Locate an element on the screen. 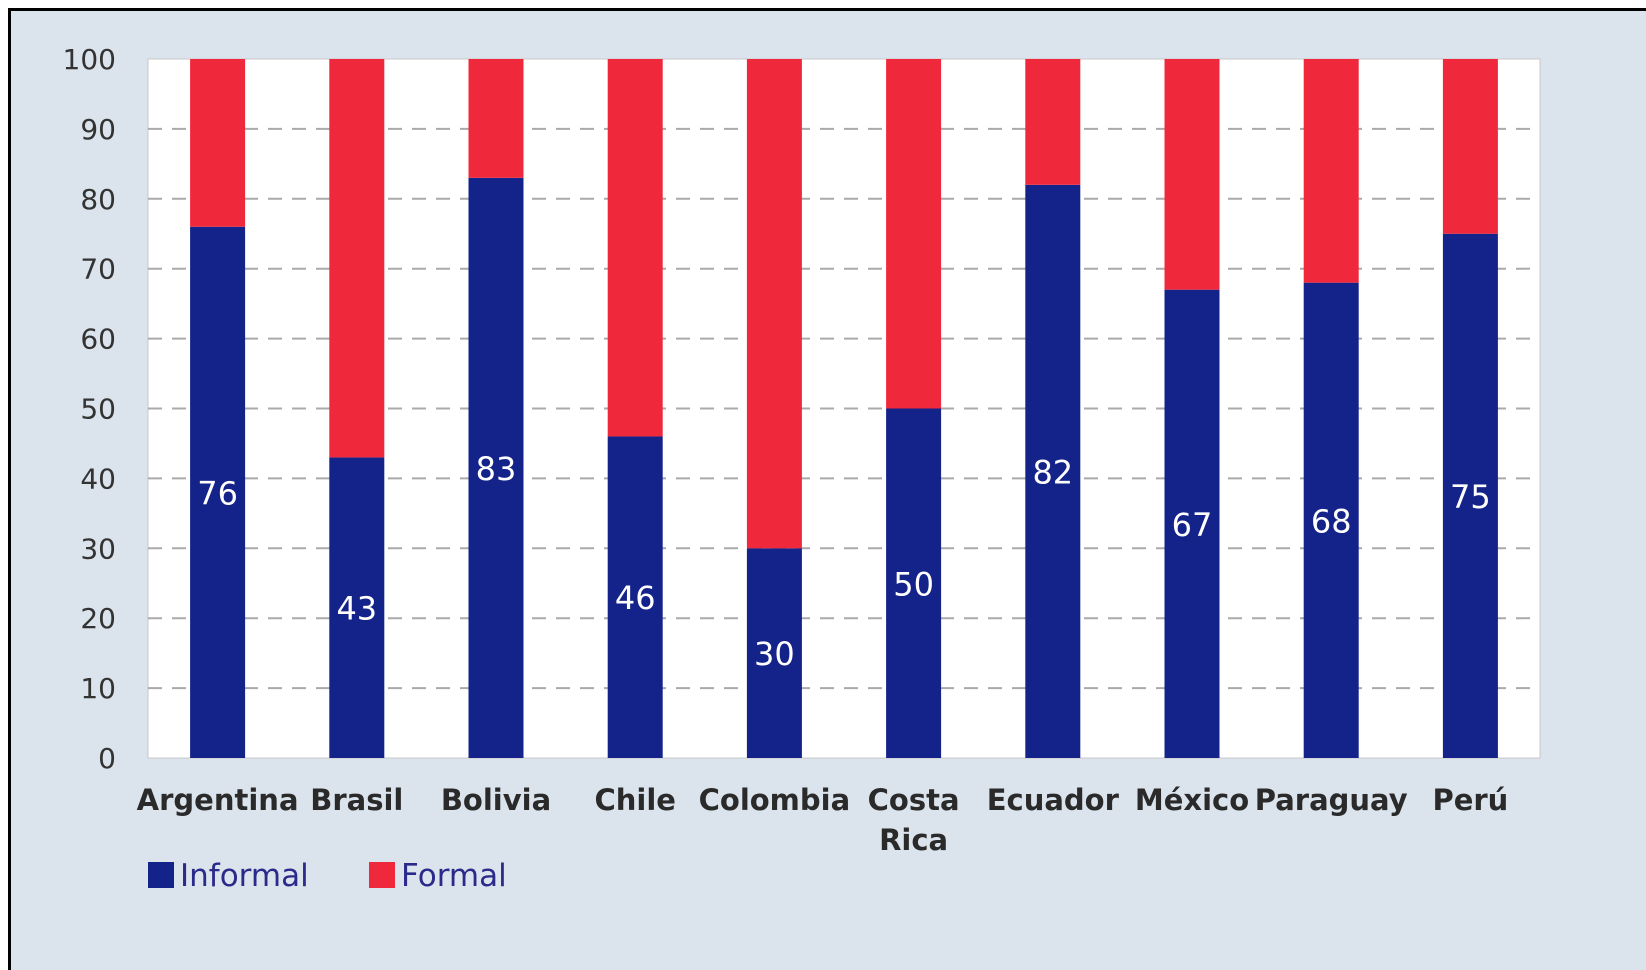  bar-formal-colombia is located at coordinates (774, 304).